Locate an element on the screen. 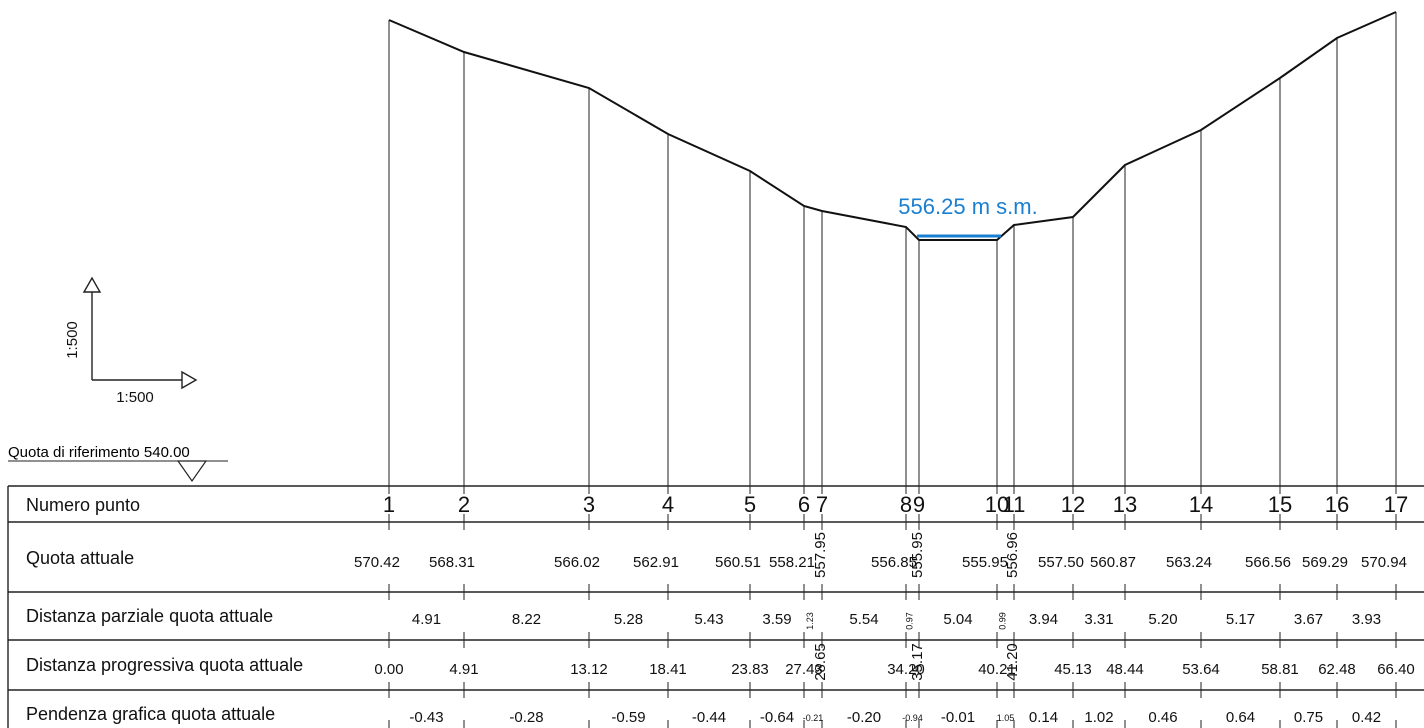 The image size is (1424, 728). progressiva-9: 35.17 is located at coordinates (917, 662).